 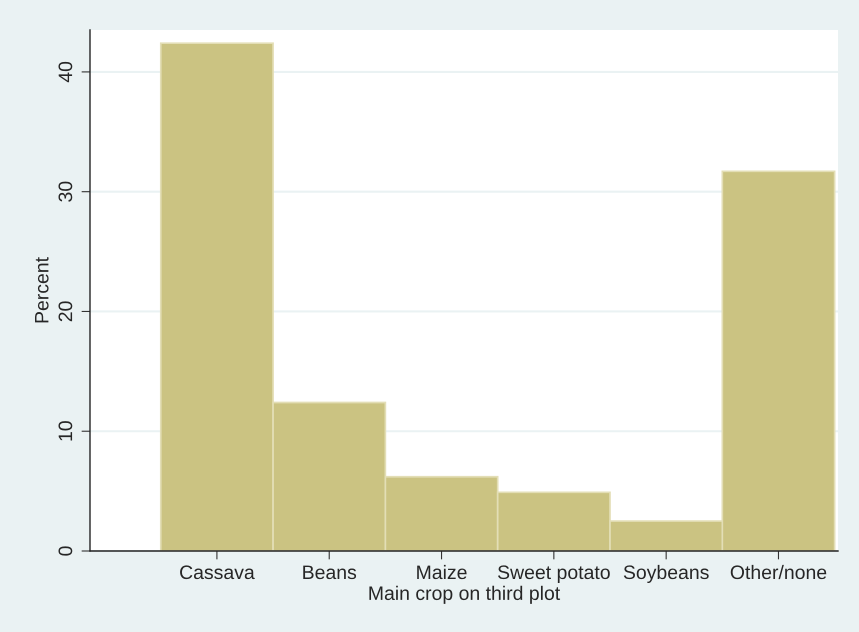 I want to click on x-tick-label: Other/none, so click(x=778, y=572).